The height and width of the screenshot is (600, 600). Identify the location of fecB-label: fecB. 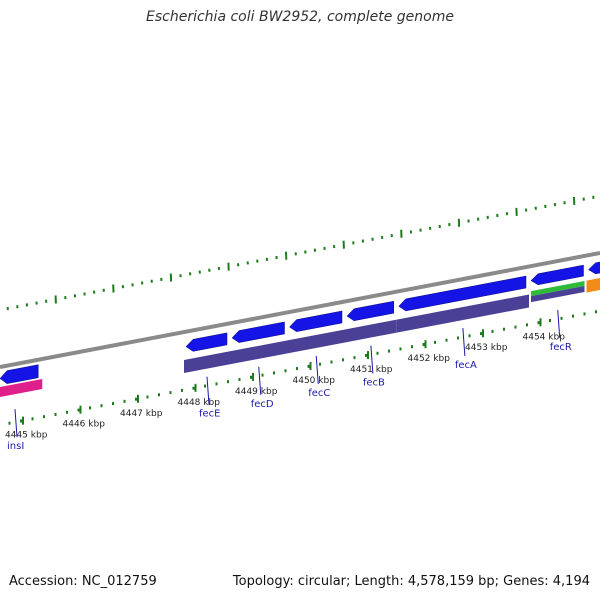
(374, 383).